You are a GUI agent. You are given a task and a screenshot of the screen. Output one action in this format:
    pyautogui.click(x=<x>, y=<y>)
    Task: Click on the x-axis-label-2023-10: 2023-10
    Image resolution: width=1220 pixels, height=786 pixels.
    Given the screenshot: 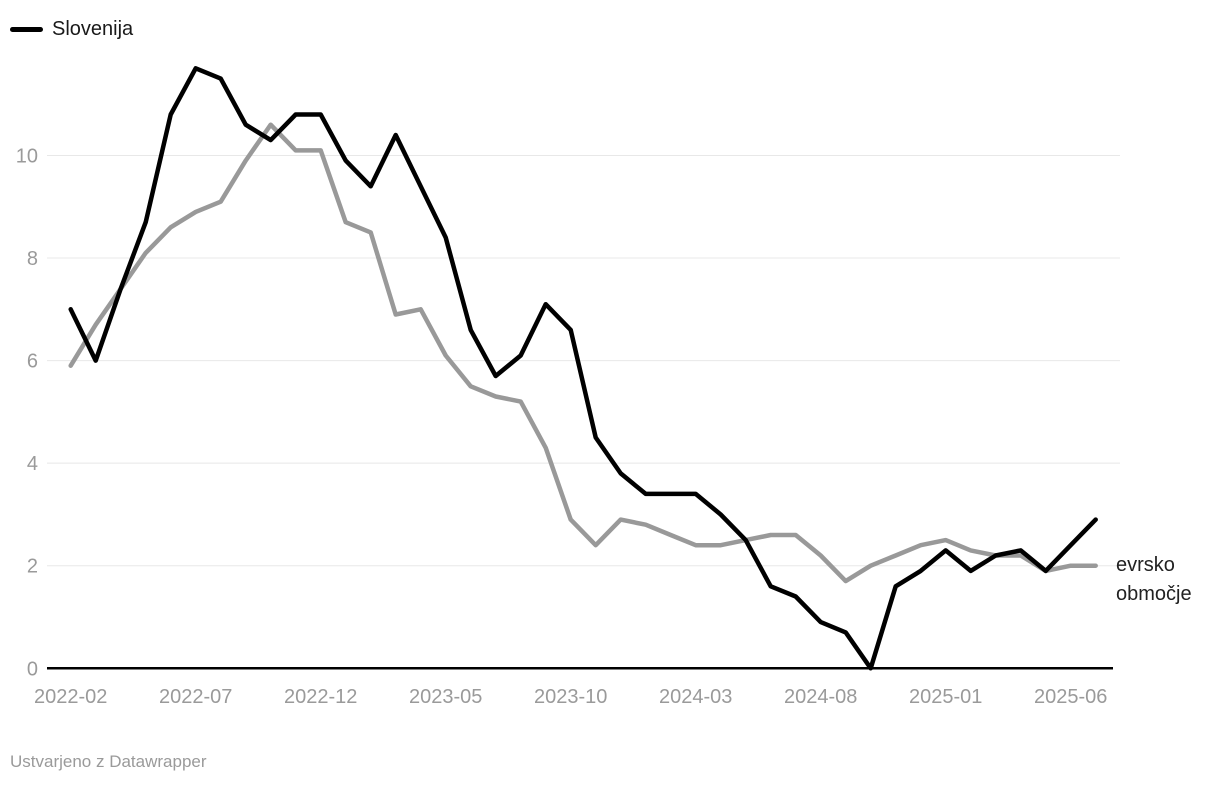 What is the action you would take?
    pyautogui.click(x=570, y=697)
    